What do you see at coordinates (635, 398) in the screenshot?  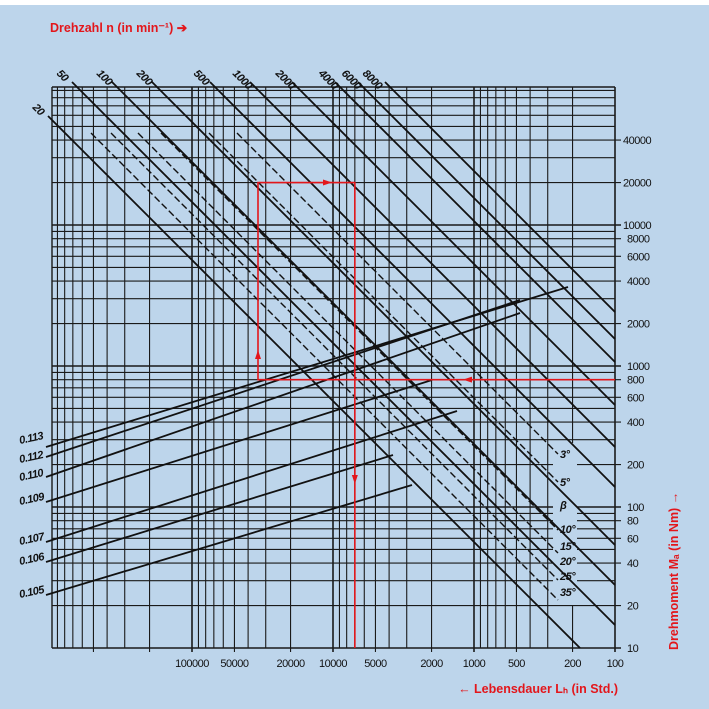 I see `y-tick-label: 600` at bounding box center [635, 398].